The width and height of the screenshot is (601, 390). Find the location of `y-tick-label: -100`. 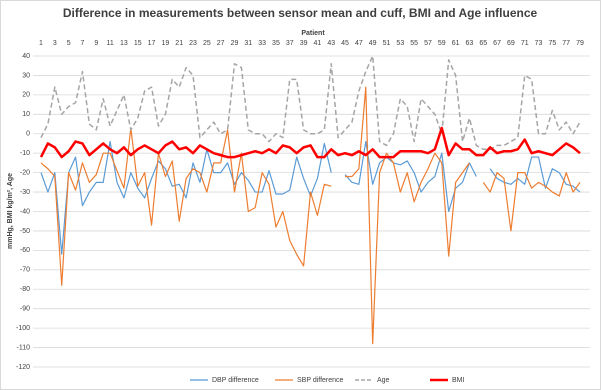

y-tick-label: -100 is located at coordinates (23, 328).